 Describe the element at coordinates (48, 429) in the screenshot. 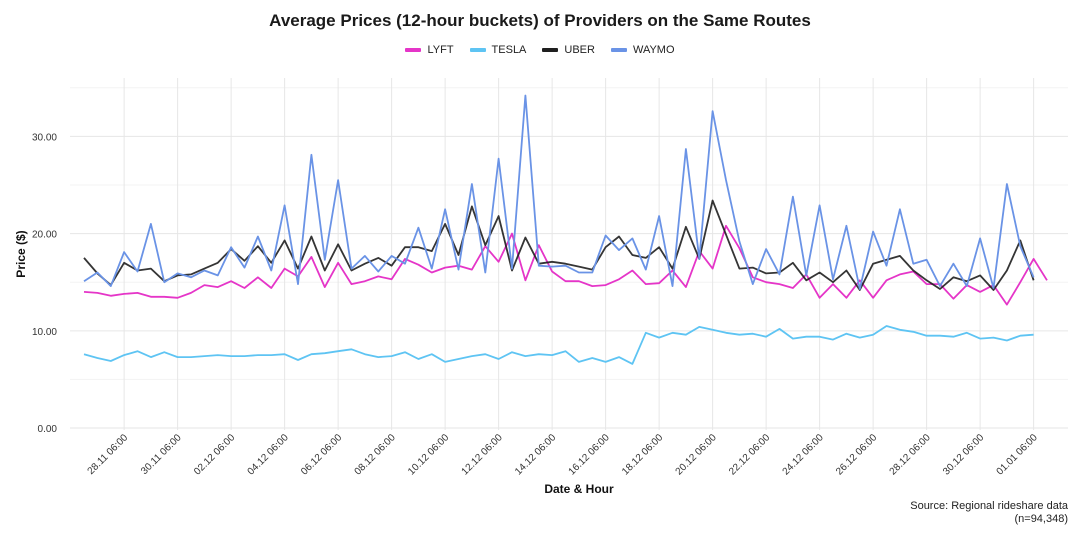

I see `y-tick-label: 0.00` at that location.